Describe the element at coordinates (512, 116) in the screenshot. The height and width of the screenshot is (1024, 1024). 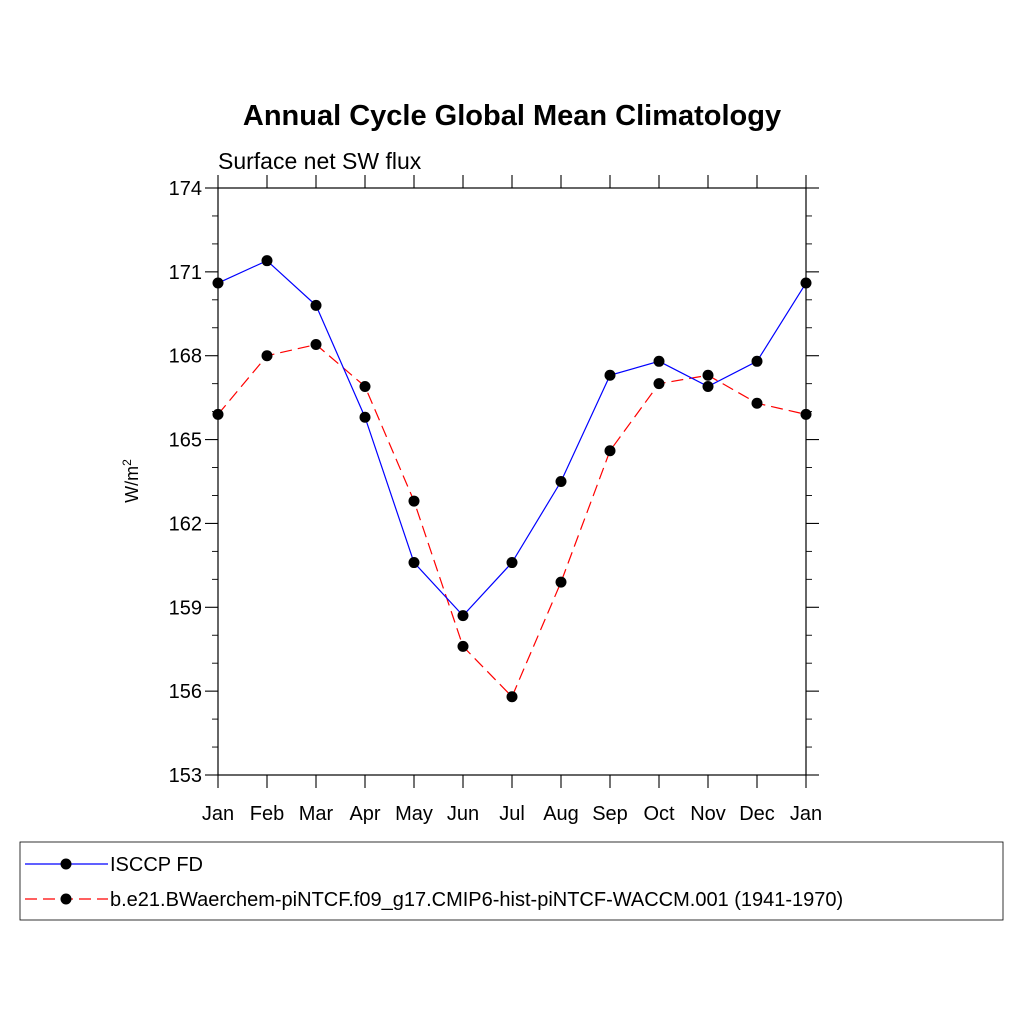
I see `chart-title: Annual Cycle Global Mean Climatology` at that location.